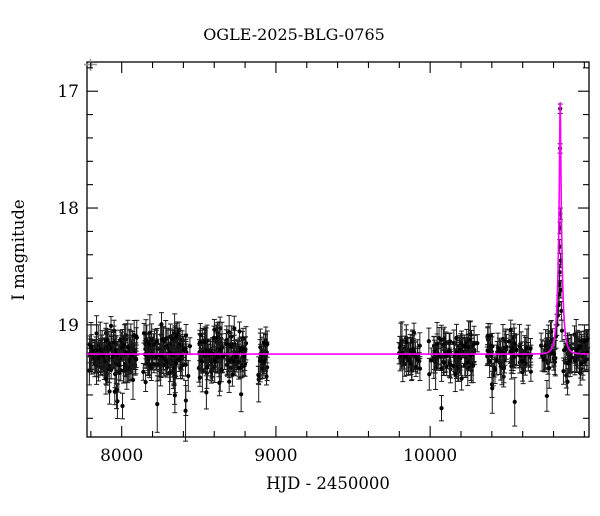 The height and width of the screenshot is (516, 600). I want to click on x-tick-label: 10000, so click(430, 456).